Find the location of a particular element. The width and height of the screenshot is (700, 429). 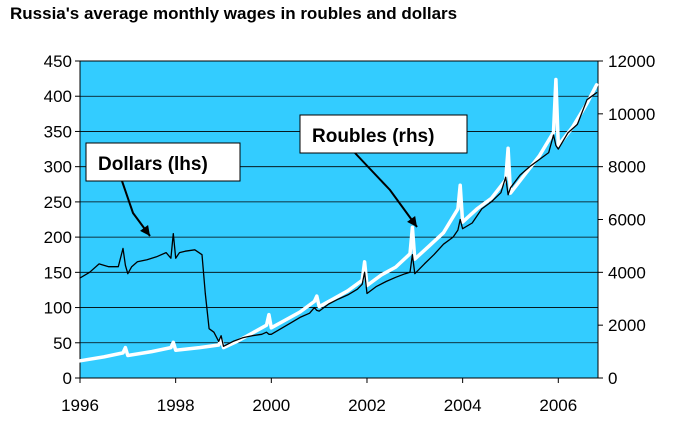

annotation-label: Roubles (rhs) is located at coordinates (373, 136).